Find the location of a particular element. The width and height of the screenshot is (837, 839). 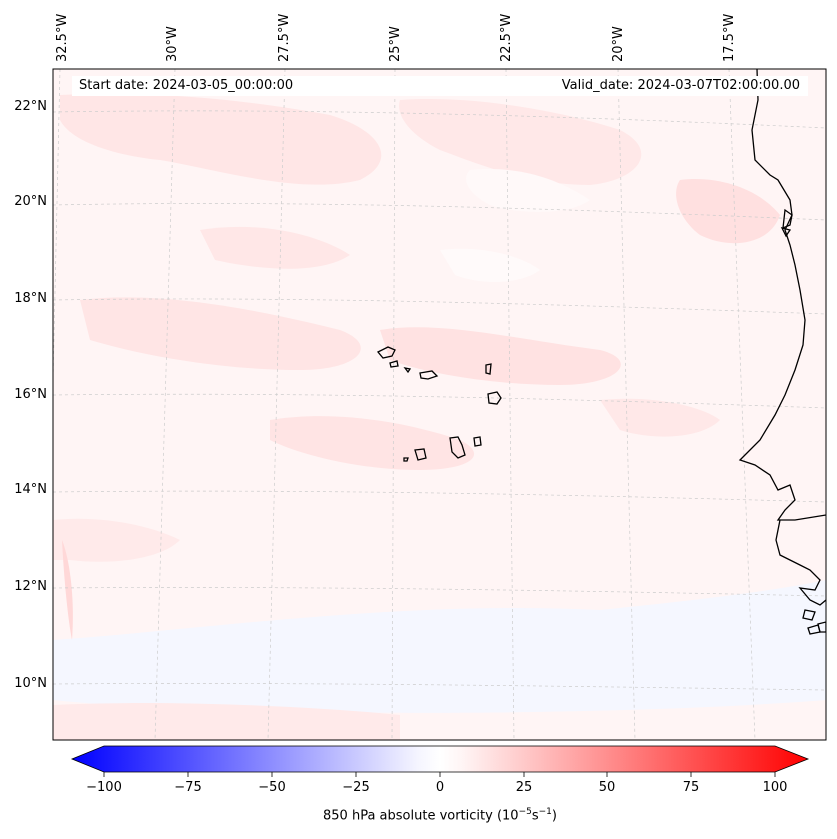

colorbar-tick-label: 100 is located at coordinates (775, 787).